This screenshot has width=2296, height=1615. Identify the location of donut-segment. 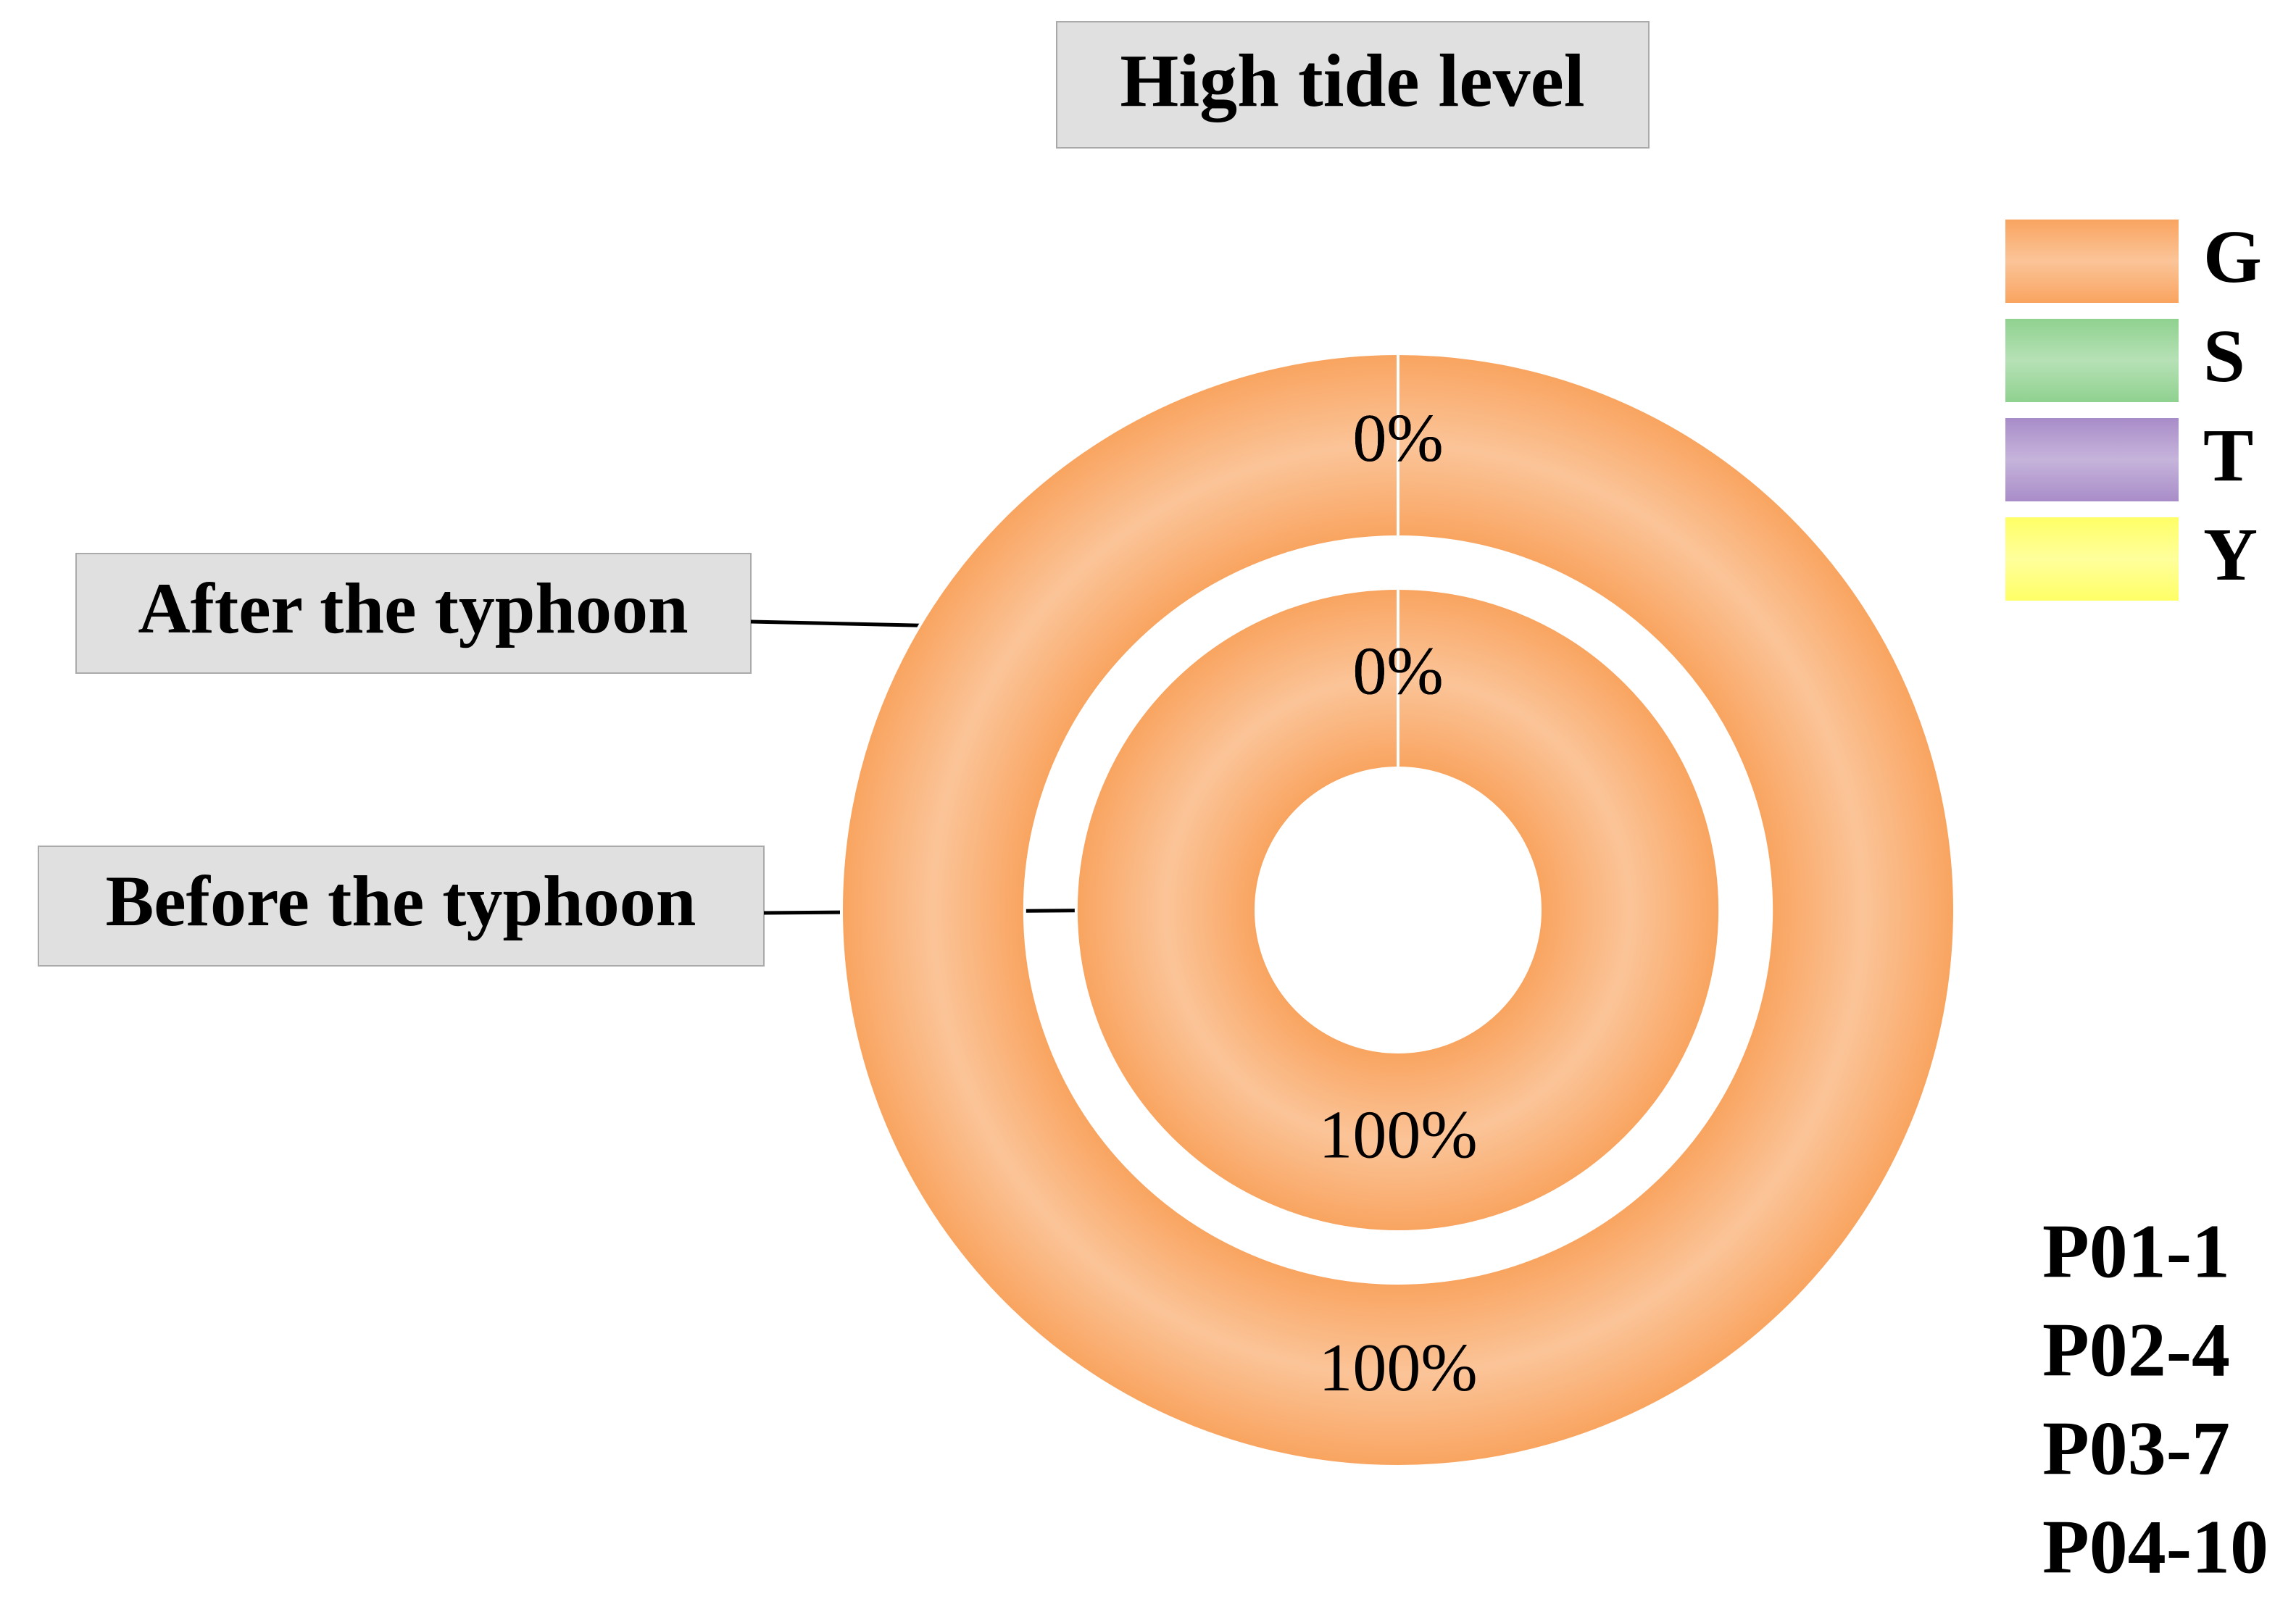
(1398, 910).